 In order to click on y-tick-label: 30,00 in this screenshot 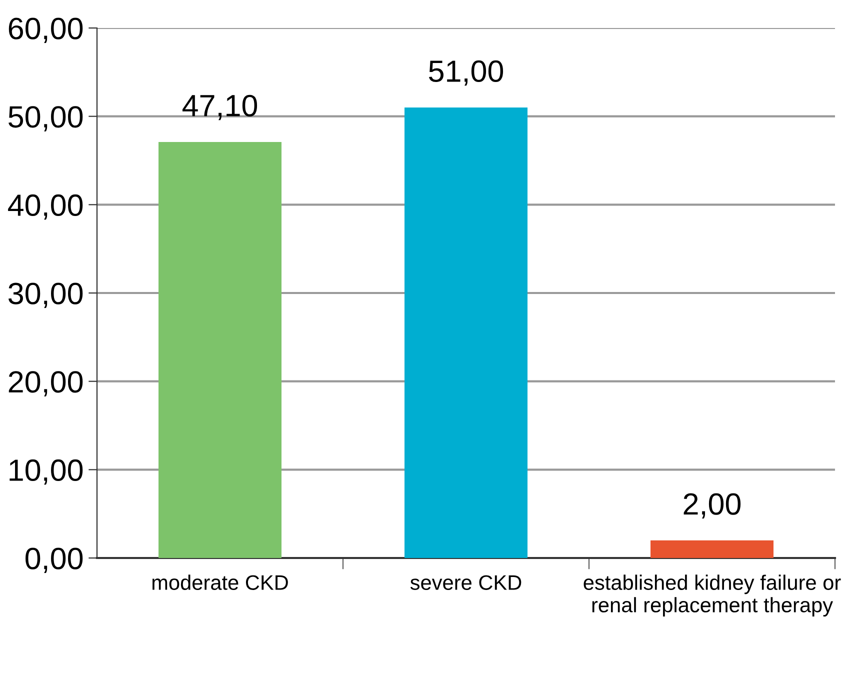, I will do `click(45, 295)`.